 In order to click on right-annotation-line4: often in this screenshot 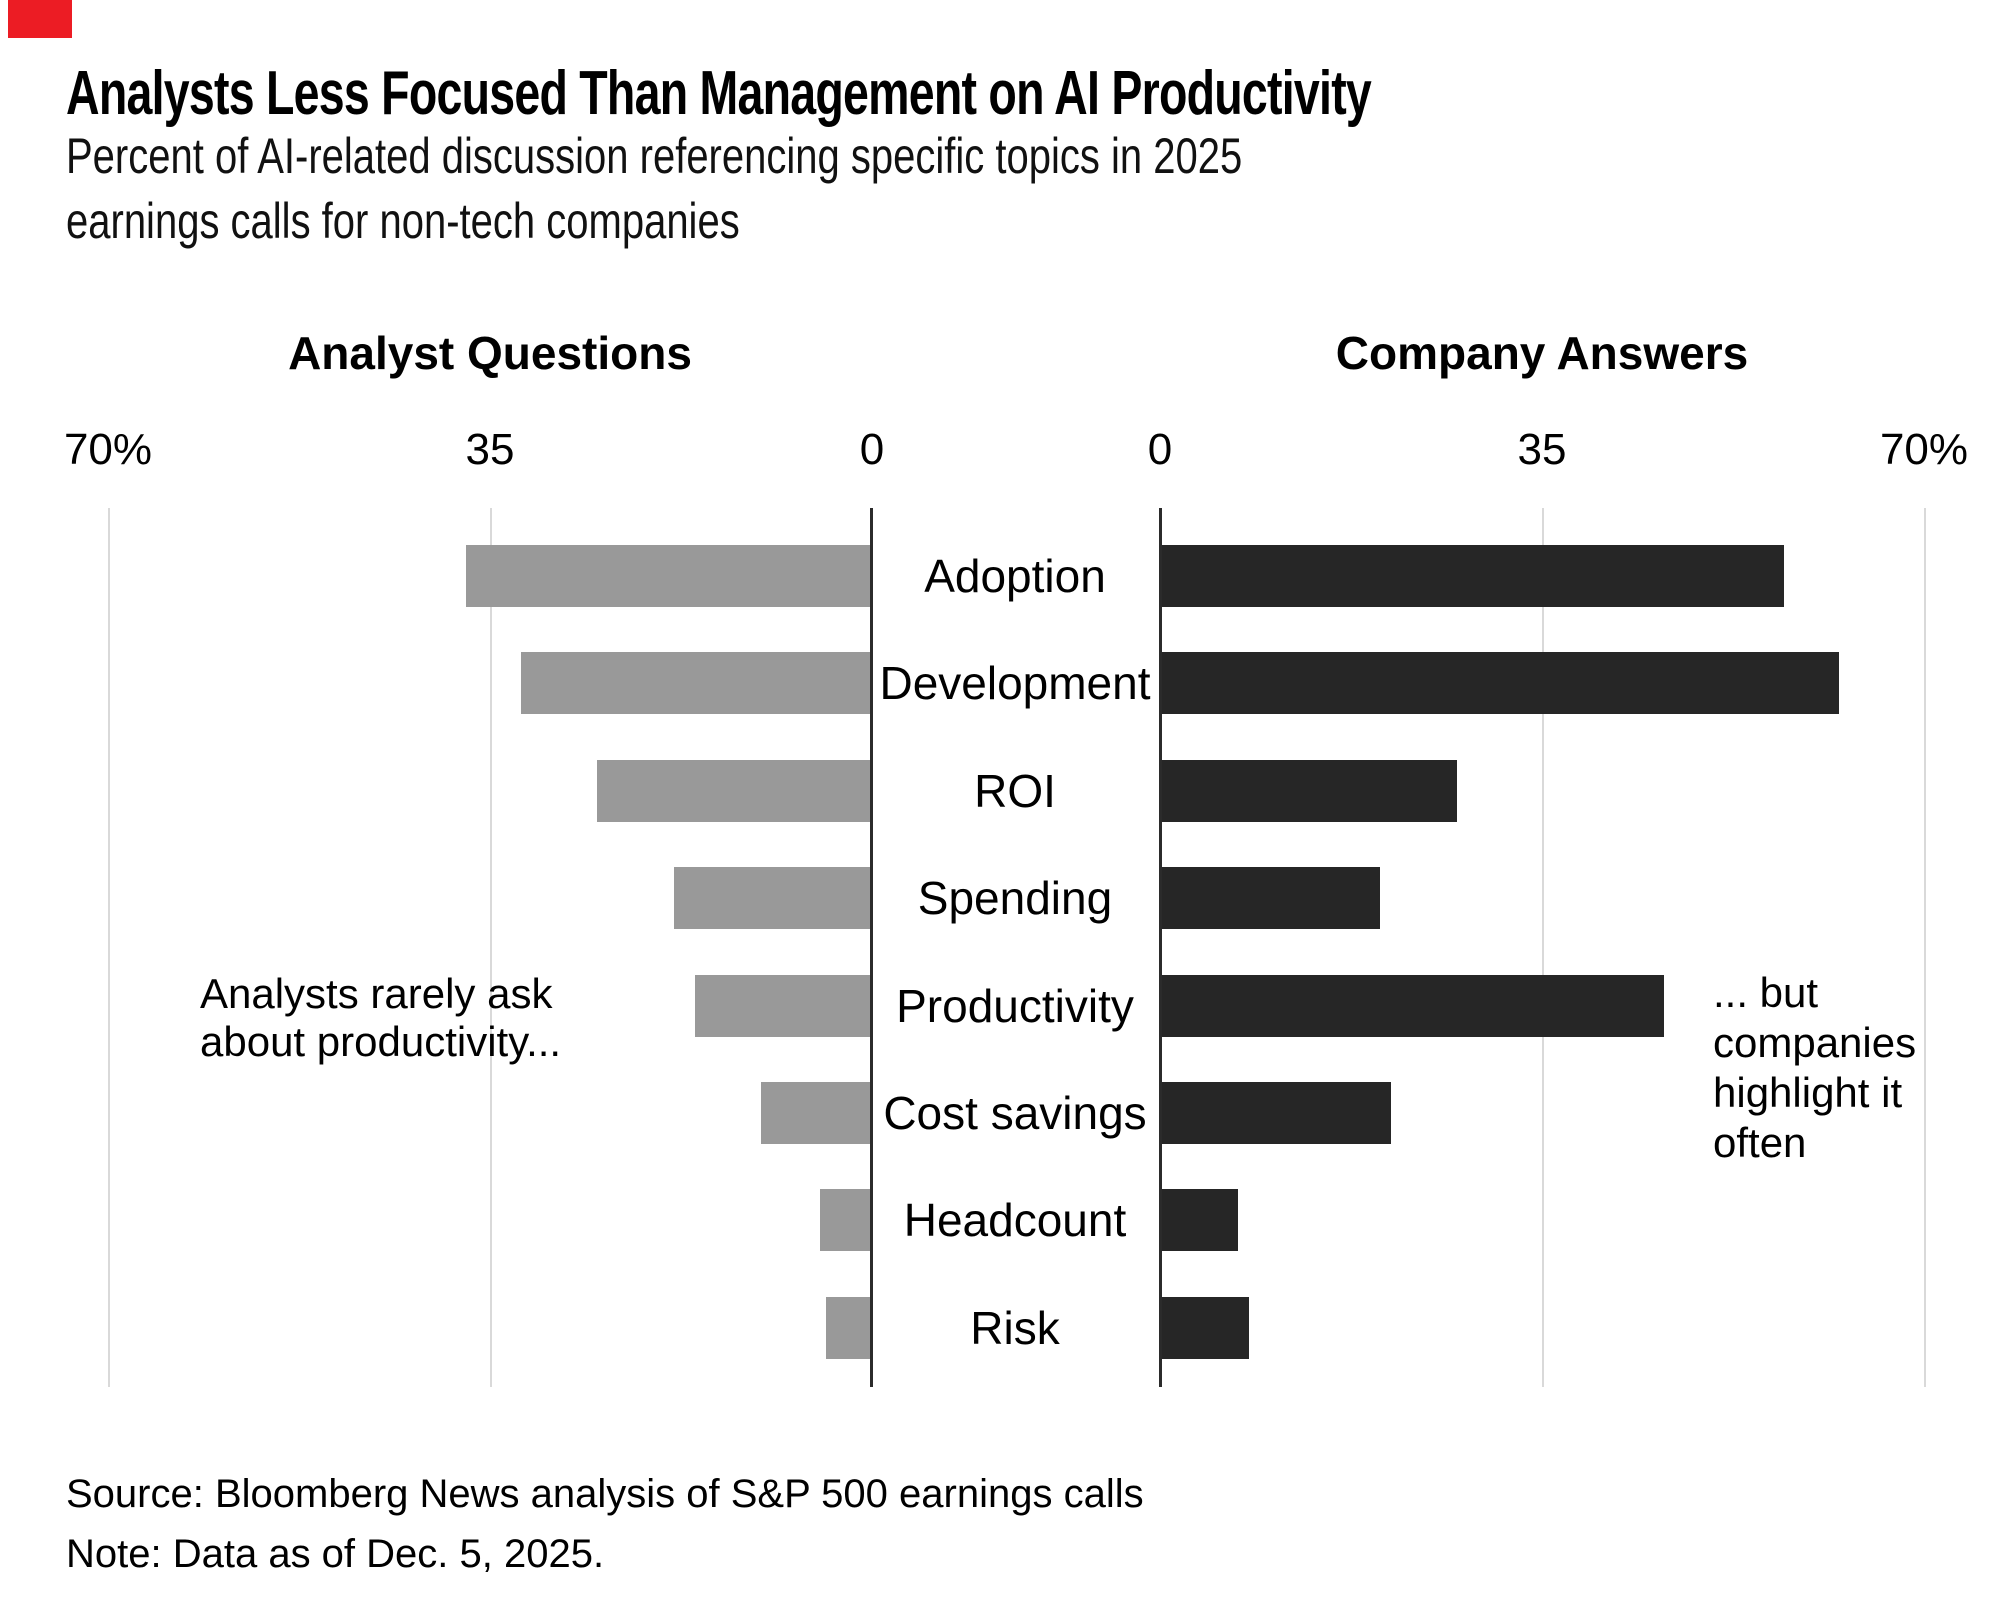, I will do `click(1760, 1142)`.